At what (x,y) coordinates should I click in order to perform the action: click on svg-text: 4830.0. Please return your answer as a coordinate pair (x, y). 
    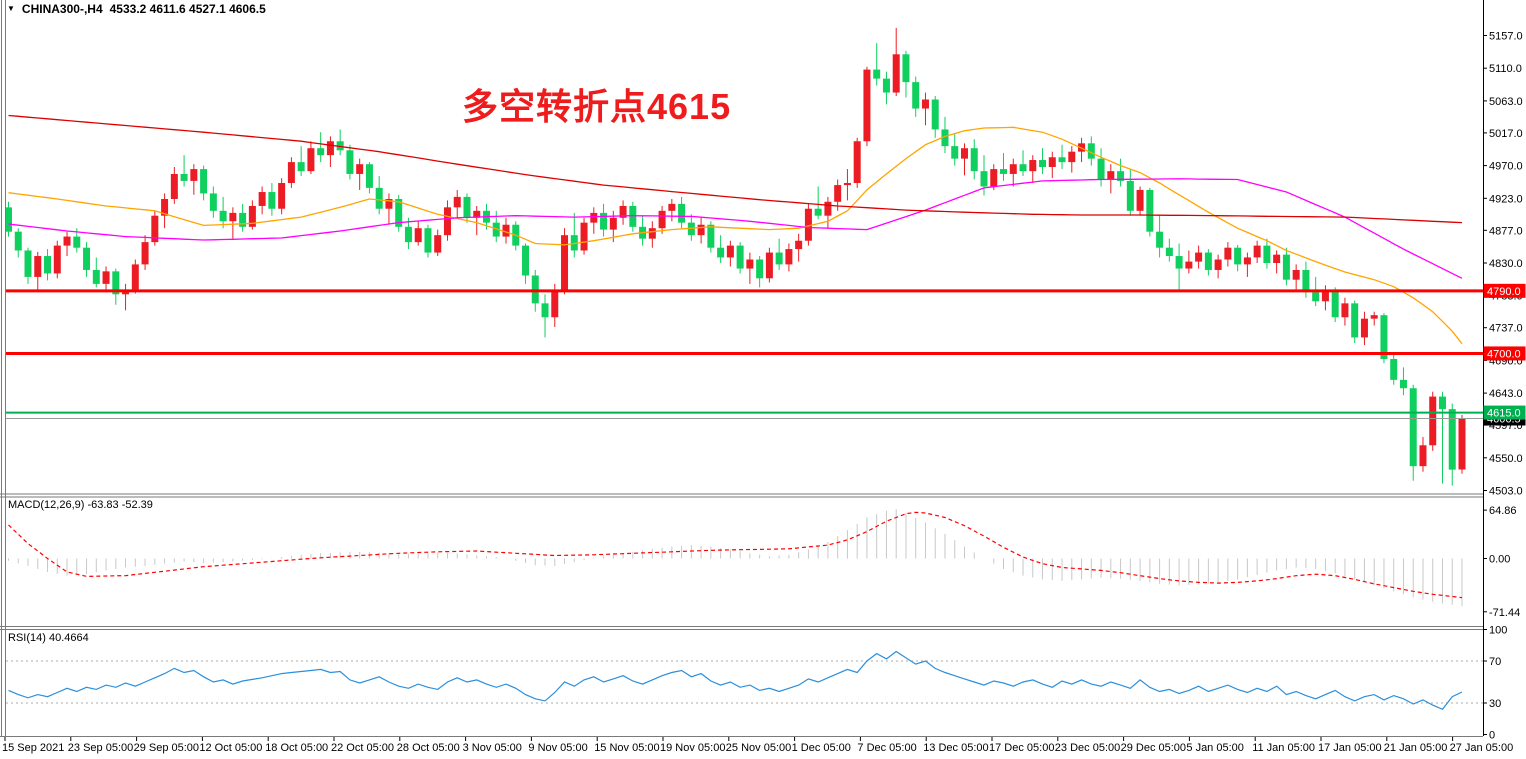
    Looking at the image, I should click on (1506, 264).